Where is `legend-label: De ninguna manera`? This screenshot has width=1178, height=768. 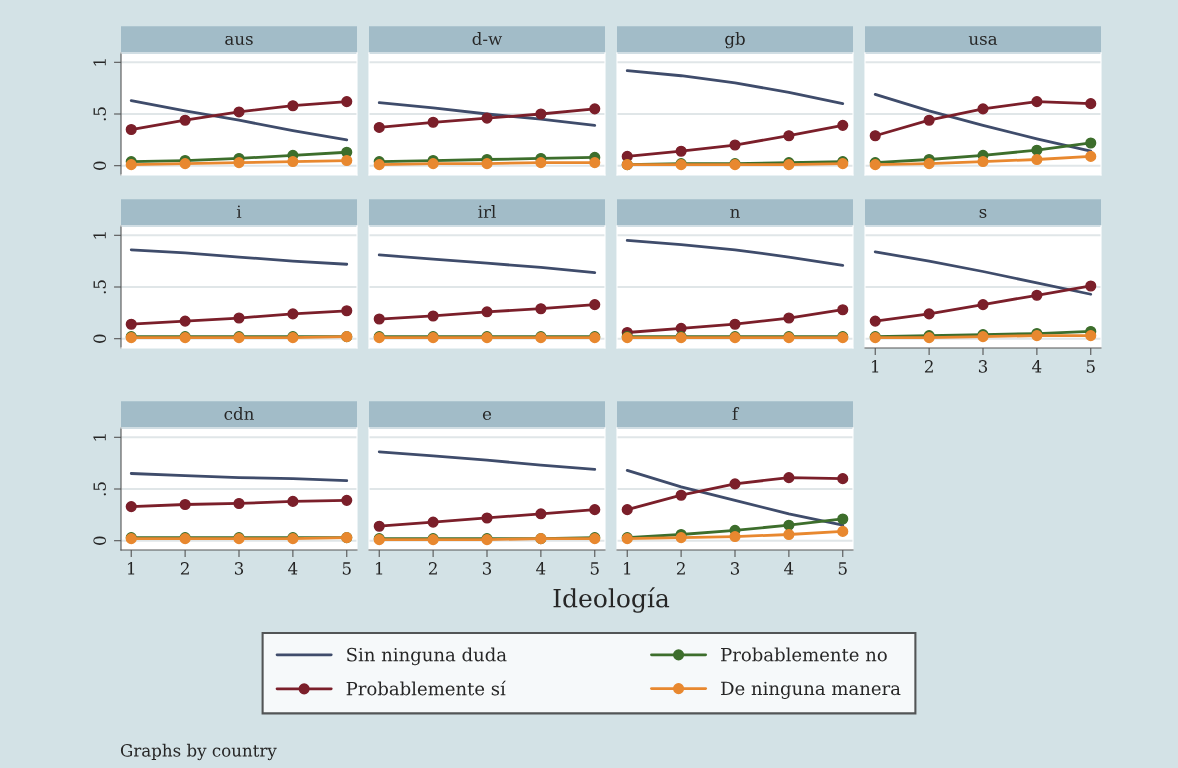
legend-label: De ninguna manera is located at coordinates (811, 690).